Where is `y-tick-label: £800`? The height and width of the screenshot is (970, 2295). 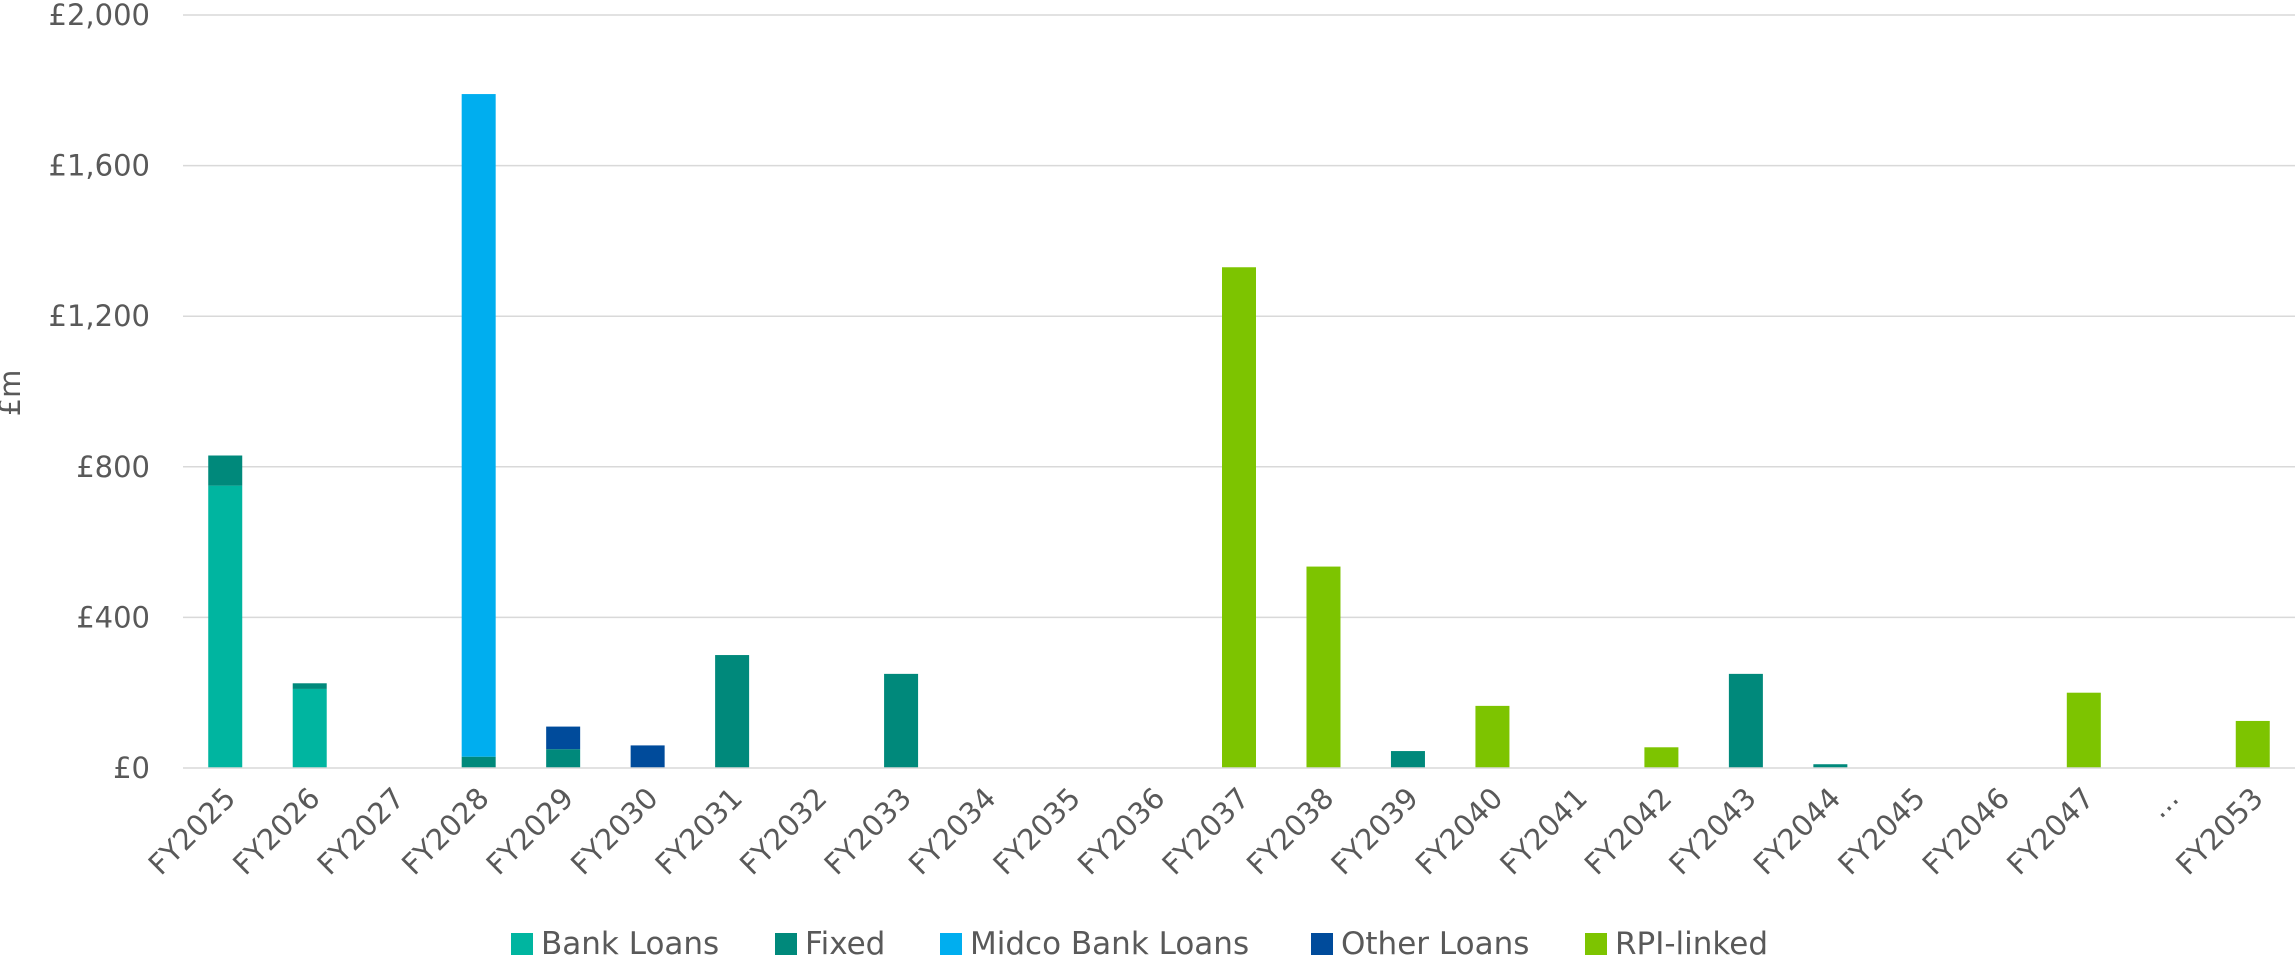 y-tick-label: £800 is located at coordinates (113, 467).